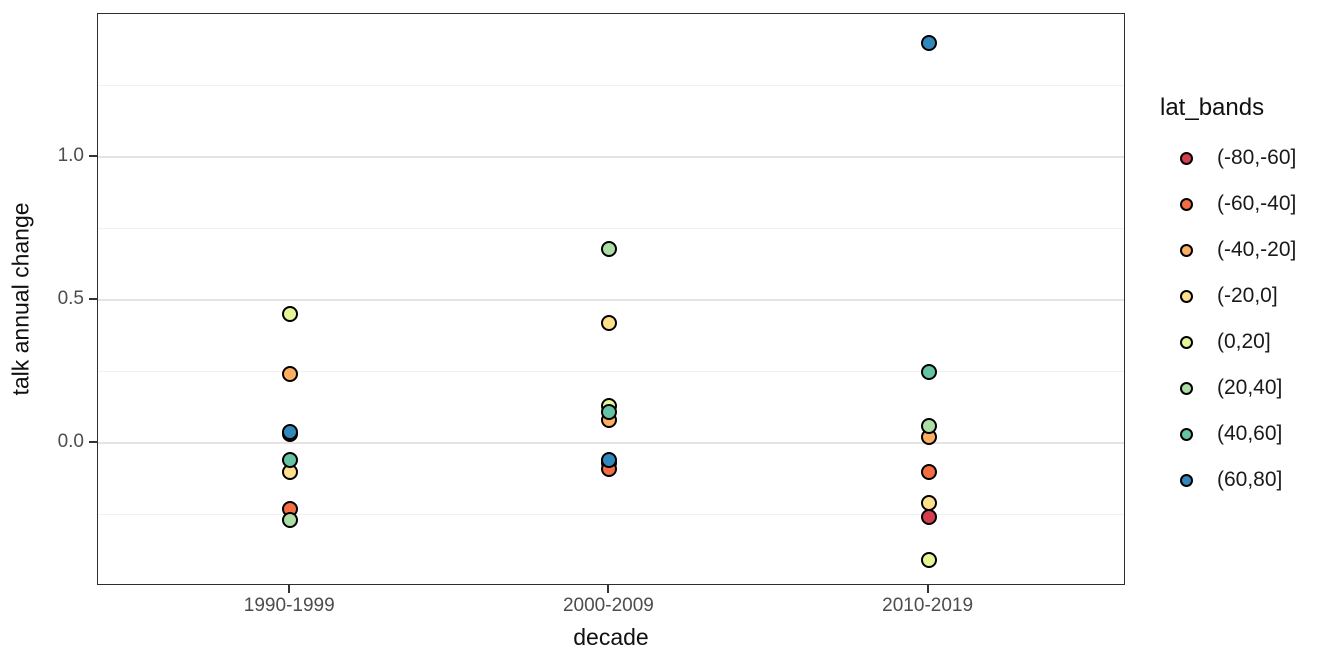  Describe the element at coordinates (928, 605) in the screenshot. I see `x-tick-label: 2010-2019` at that location.